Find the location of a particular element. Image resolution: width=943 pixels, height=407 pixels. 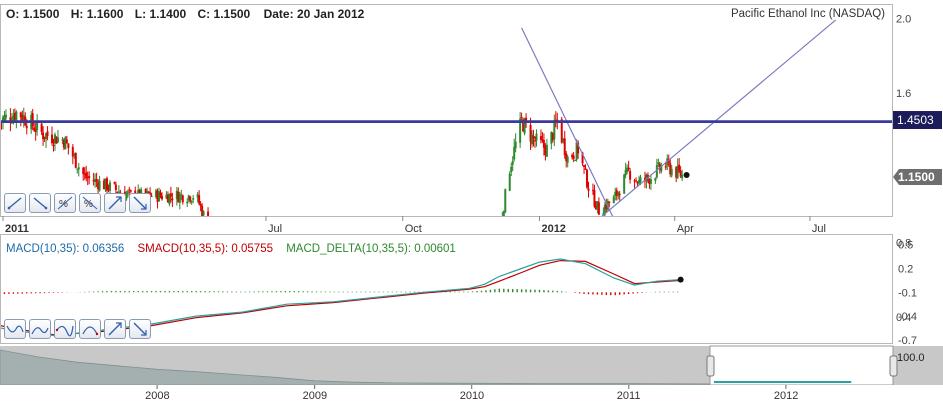

time-axis-label: Jul is located at coordinates (275, 229).